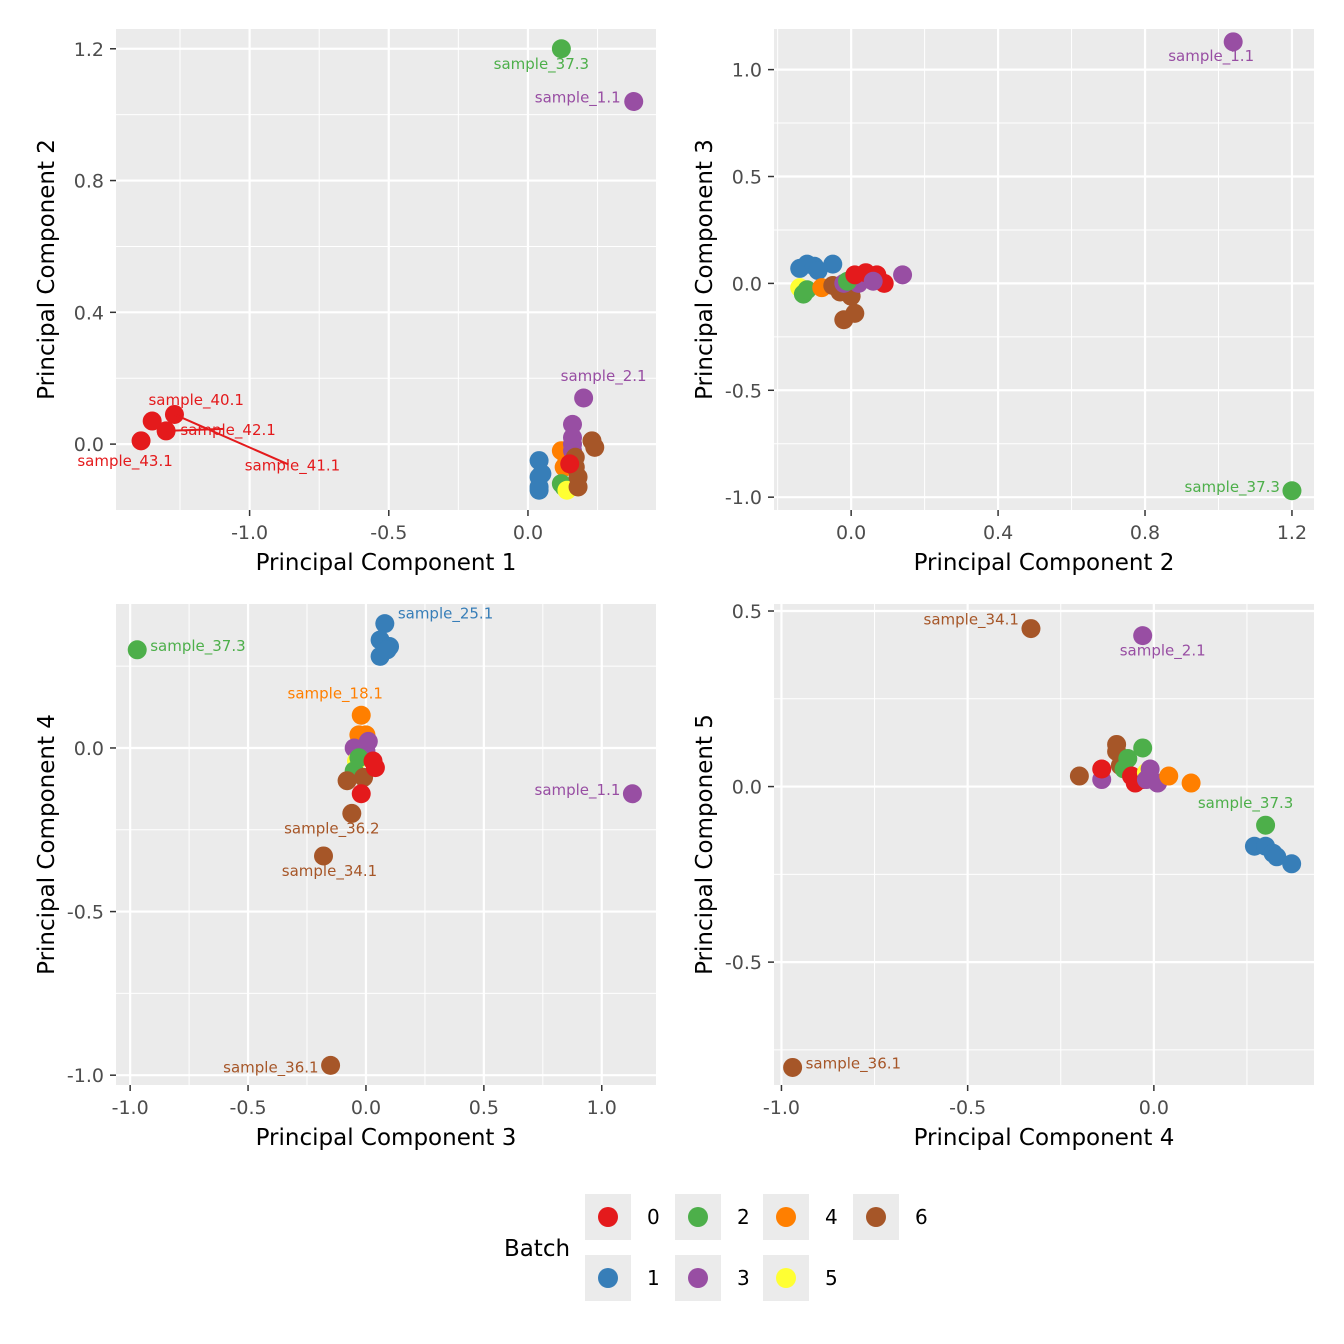  Describe the element at coordinates (89, 182) in the screenshot. I see `y-tick-label: 0.8` at that location.